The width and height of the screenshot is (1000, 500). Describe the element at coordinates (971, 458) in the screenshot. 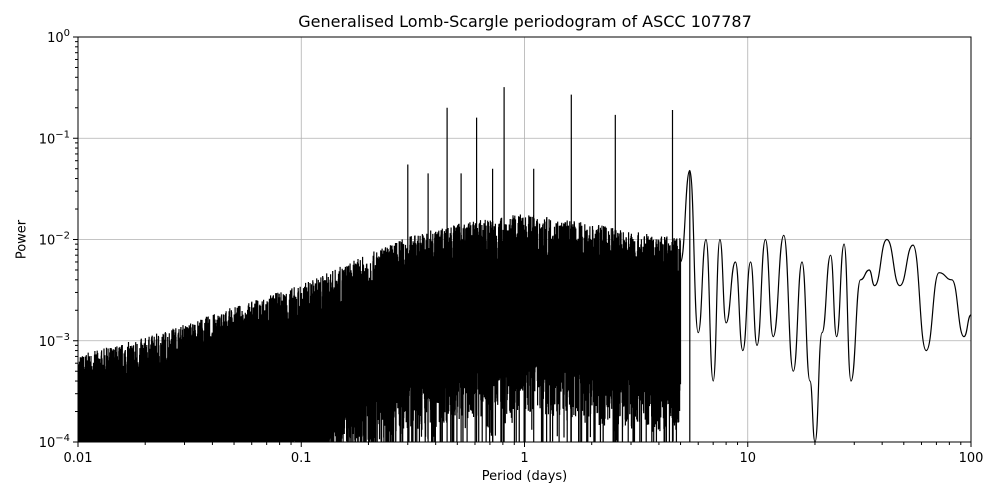

I see `x-tick-label: 100` at that location.